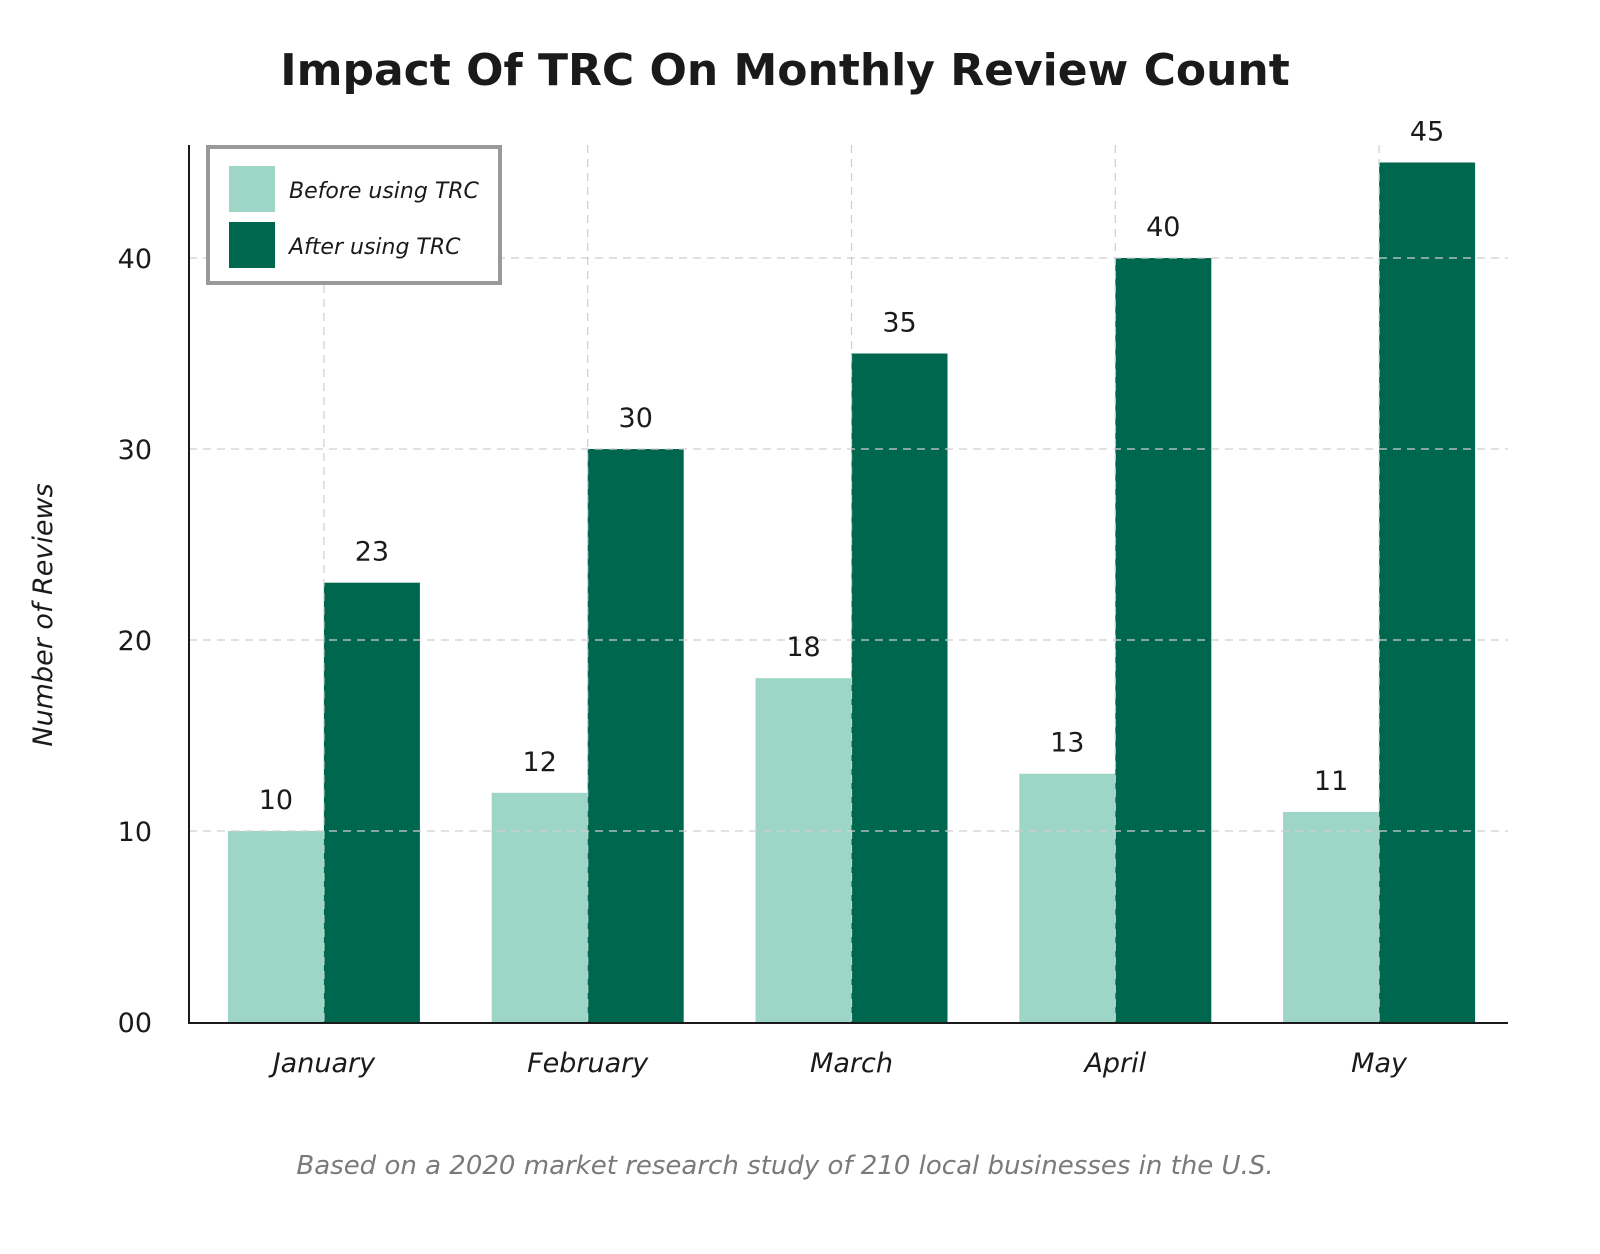  What do you see at coordinates (588, 1063) in the screenshot?
I see `x-tick-label: February` at bounding box center [588, 1063].